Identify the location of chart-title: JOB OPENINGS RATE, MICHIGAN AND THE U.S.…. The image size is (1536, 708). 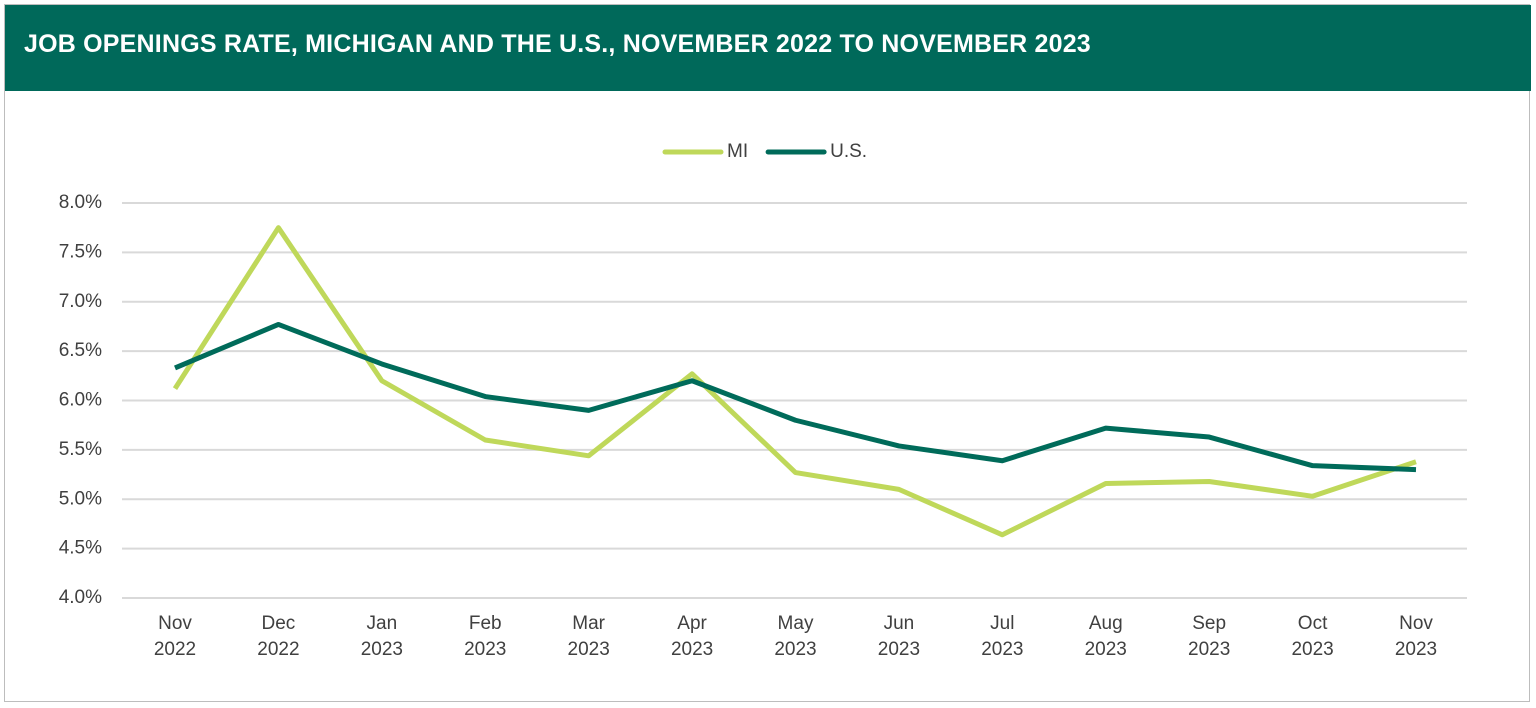
(557, 44).